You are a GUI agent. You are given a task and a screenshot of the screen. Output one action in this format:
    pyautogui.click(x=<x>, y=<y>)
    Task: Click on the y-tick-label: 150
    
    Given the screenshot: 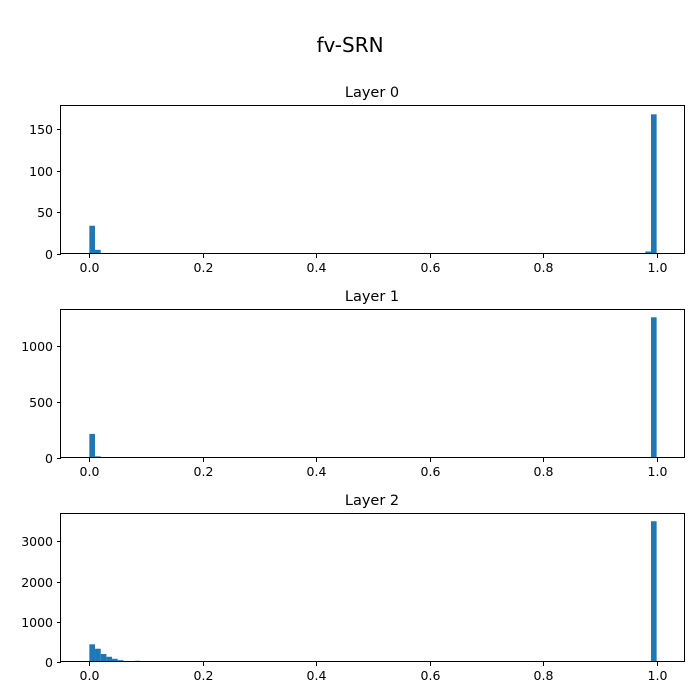 What is the action you would take?
    pyautogui.click(x=41, y=129)
    